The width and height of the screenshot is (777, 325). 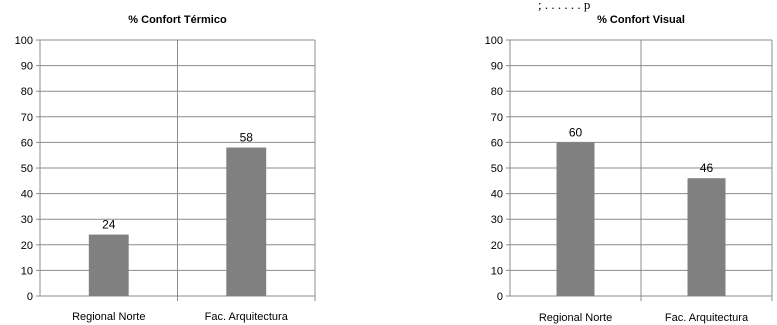 I want to click on data-label: 46, so click(x=707, y=168).